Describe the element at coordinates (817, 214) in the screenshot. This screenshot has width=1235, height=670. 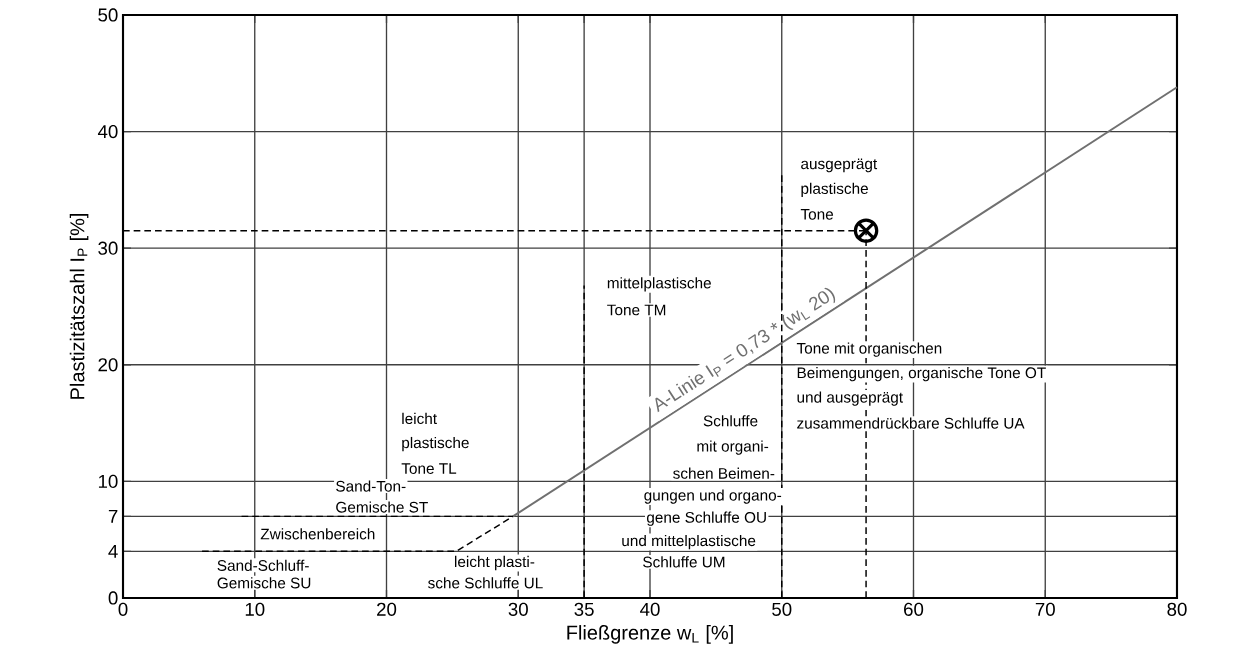
I see `annotation: Tone` at that location.